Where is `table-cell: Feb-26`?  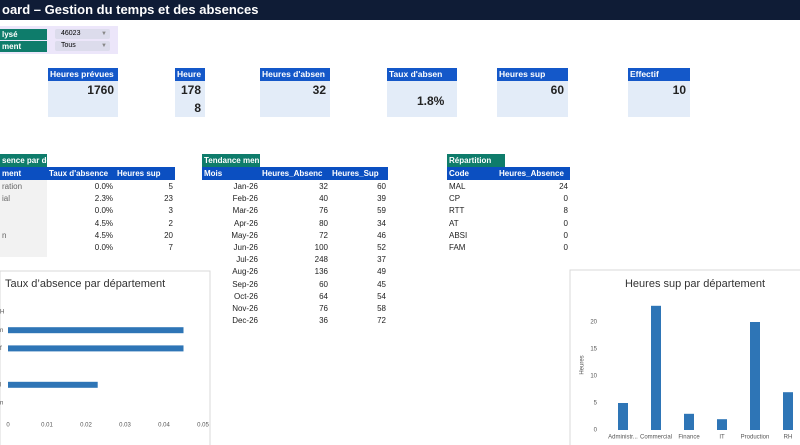 table-cell: Feb-26 is located at coordinates (245, 199).